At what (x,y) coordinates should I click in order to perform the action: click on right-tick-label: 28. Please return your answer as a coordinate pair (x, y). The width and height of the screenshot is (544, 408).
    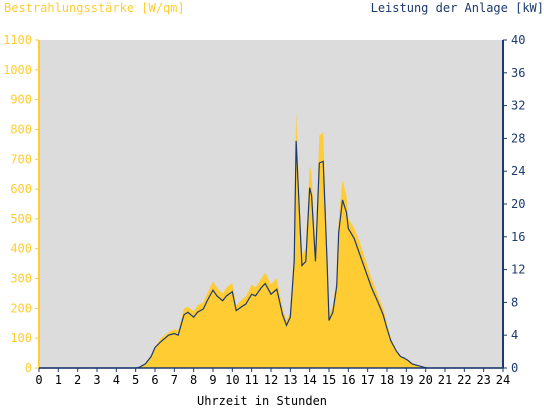
    Looking at the image, I should click on (518, 138).